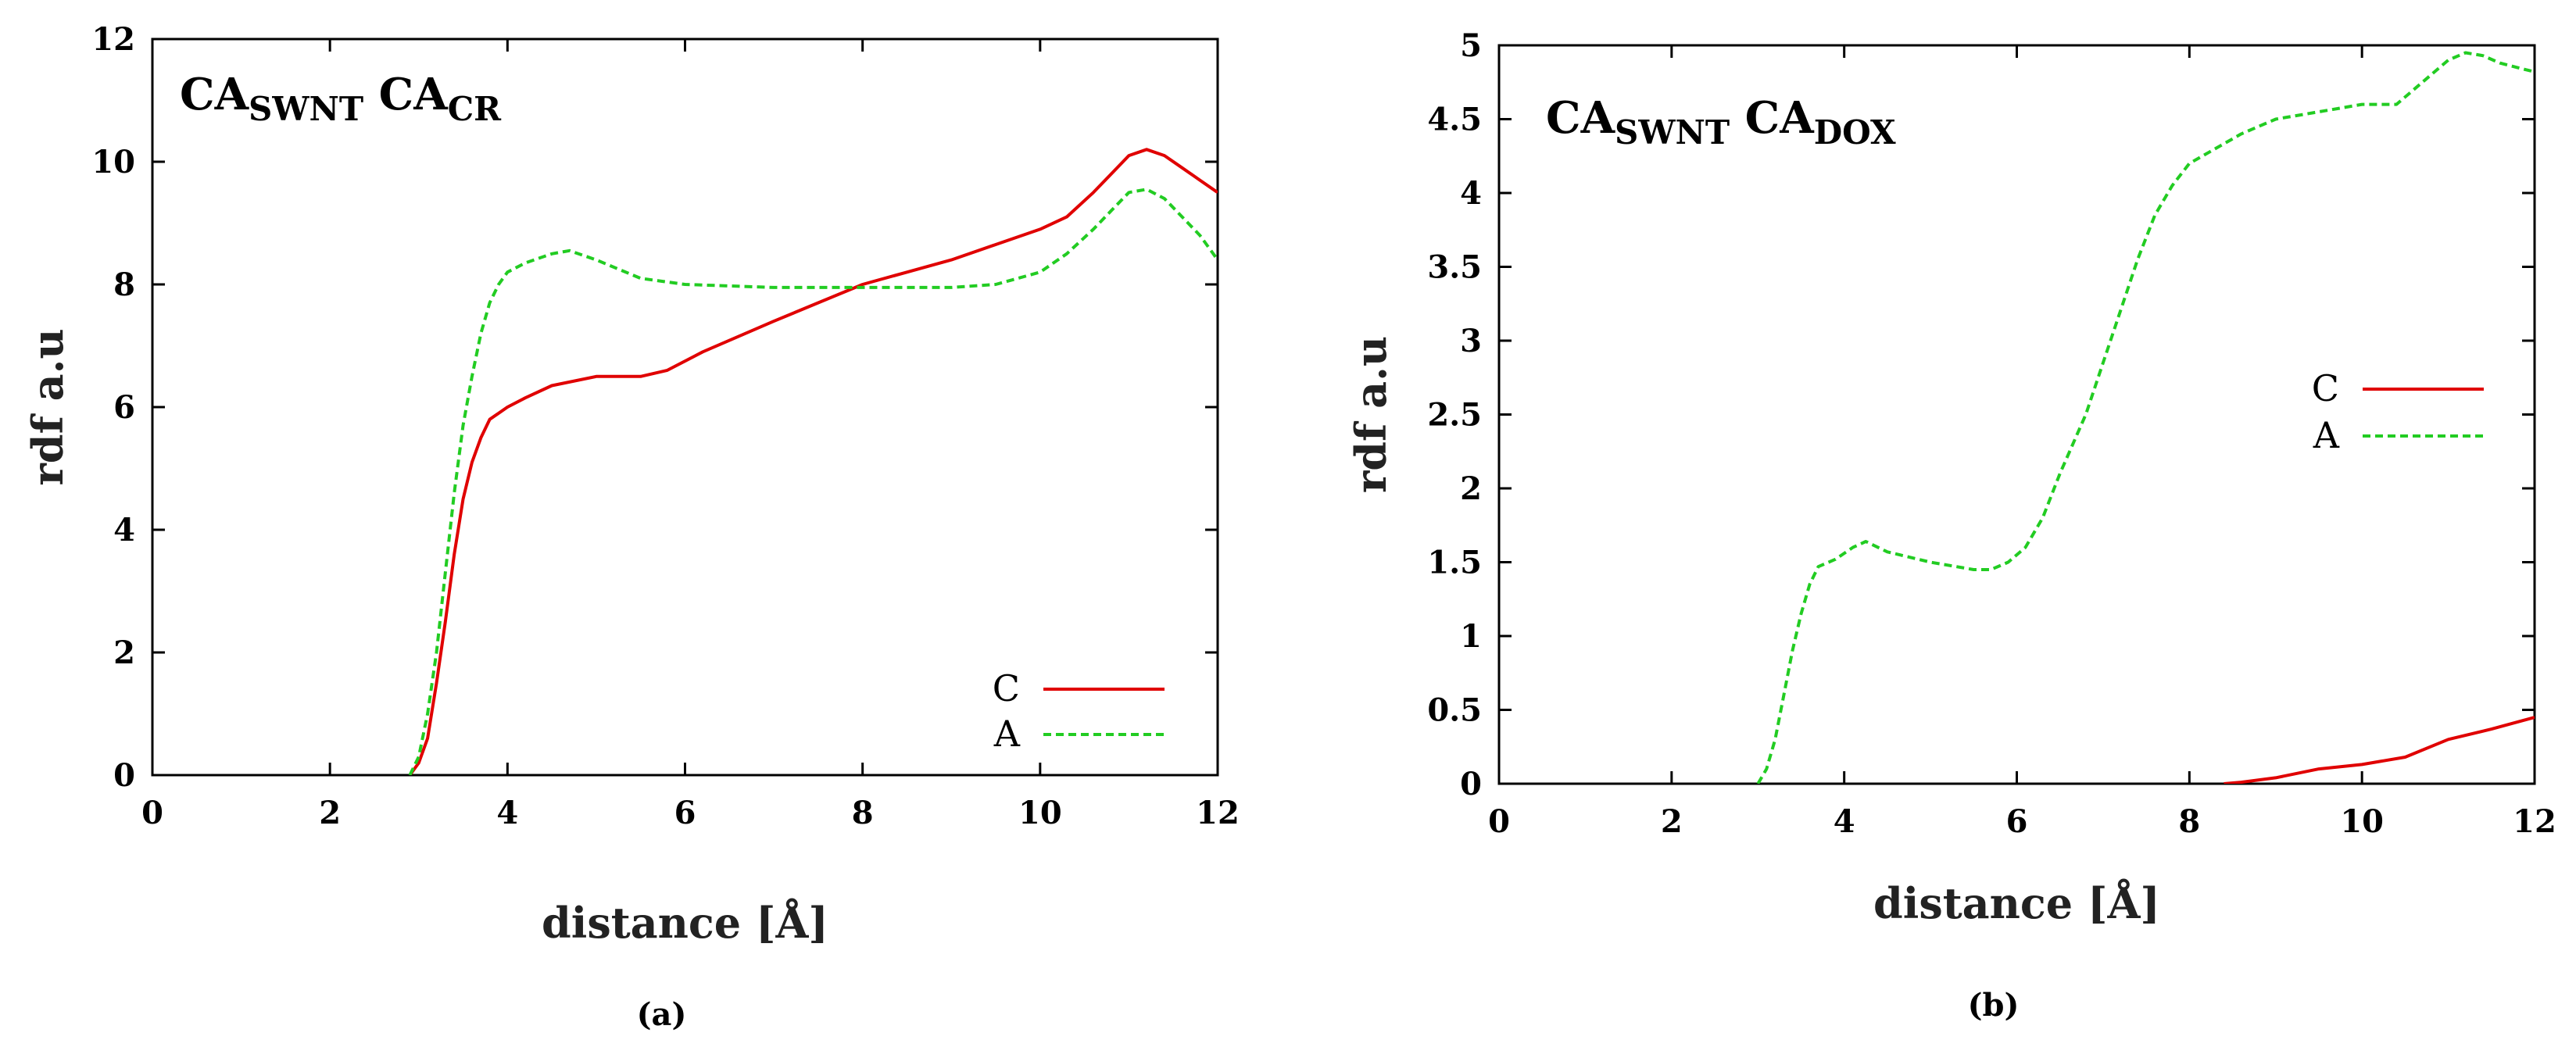 Image resolution: width=2576 pixels, height=1040 pixels. Describe the element at coordinates (124, 284) in the screenshot. I see `y-tick-label: 8` at that location.